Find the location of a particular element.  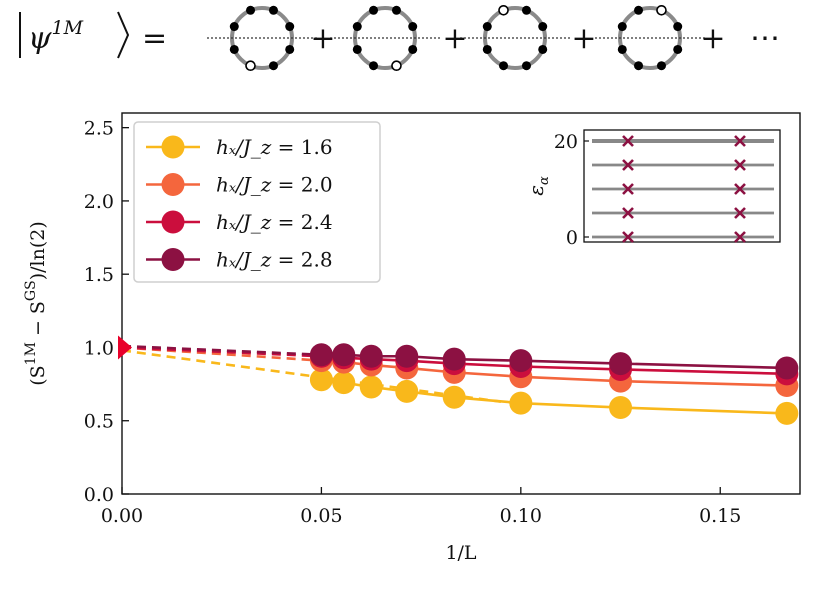

inset-y-label-text: εα is located at coordinates (538, 186).